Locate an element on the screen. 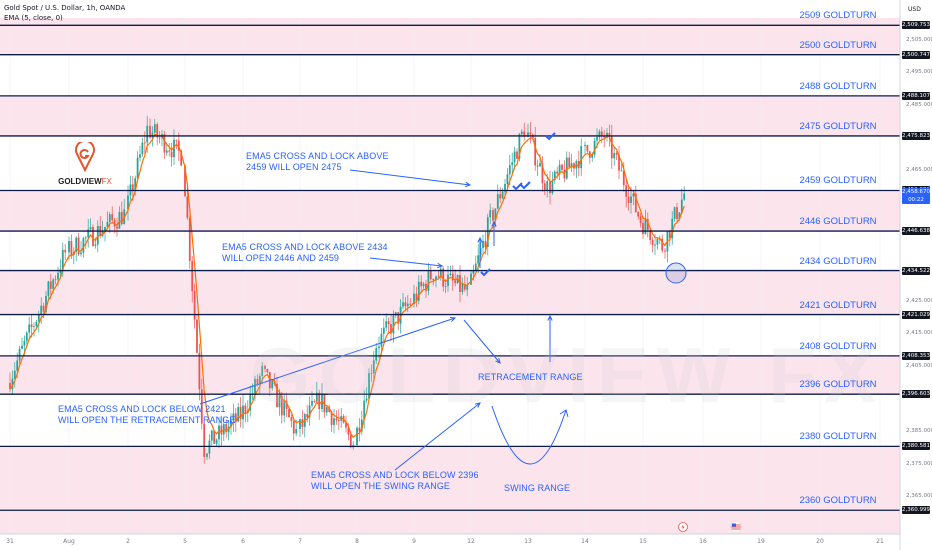 The image size is (932, 550). price-tick-5: 2,415.000 is located at coordinates (919, 333).